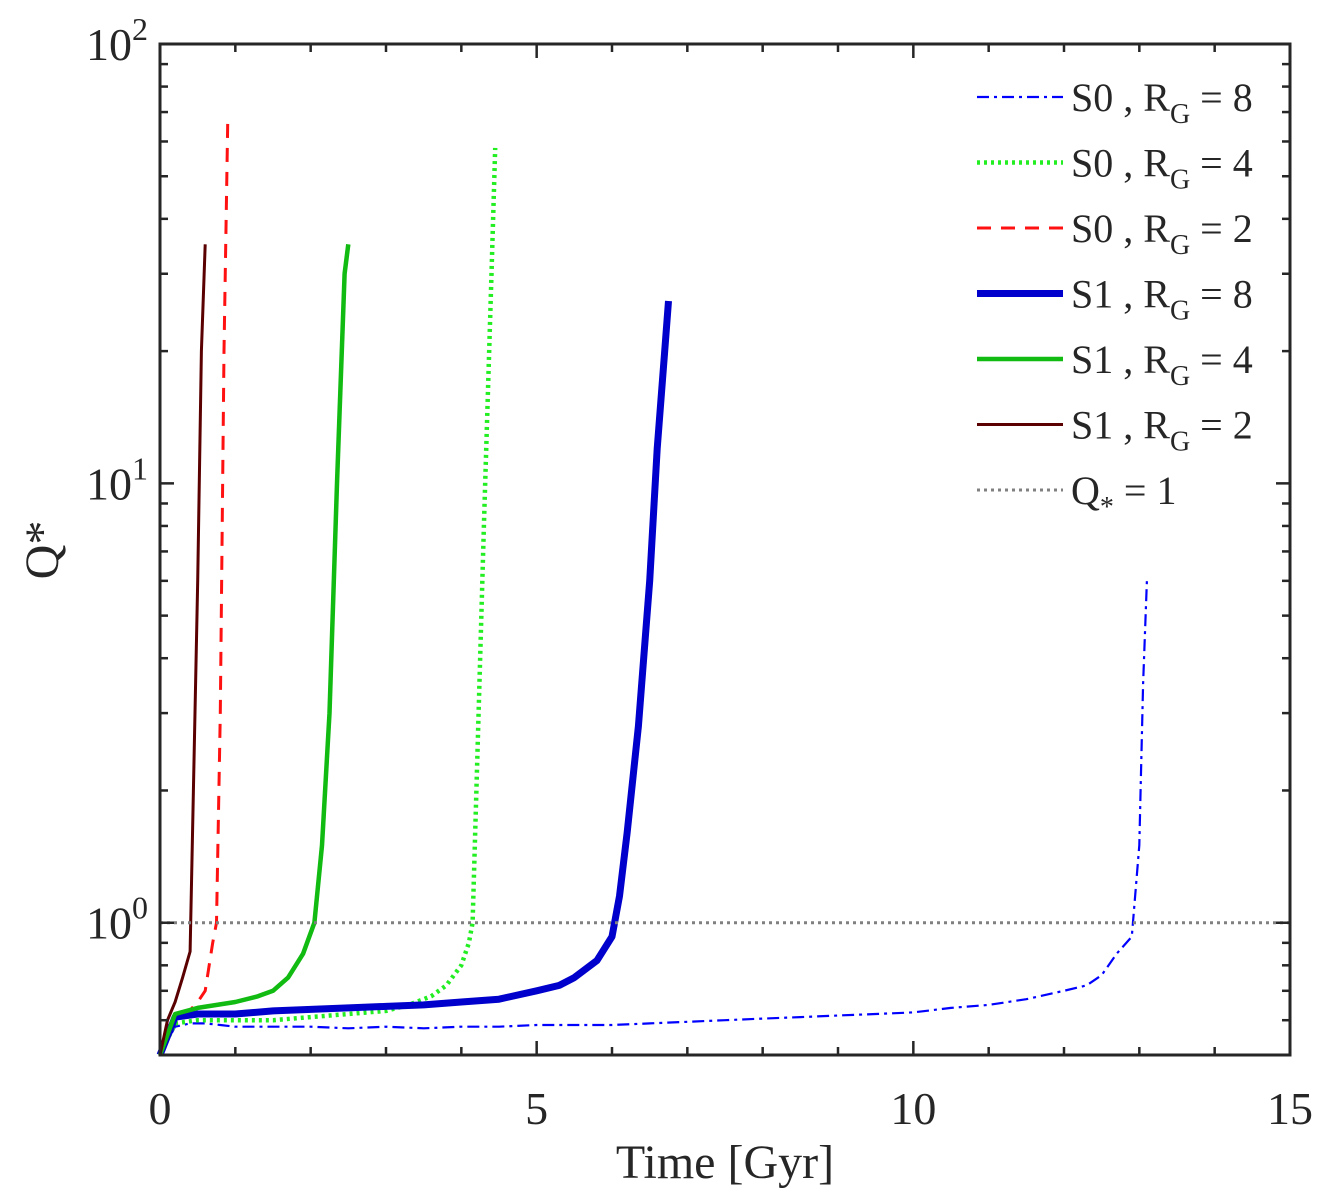 The height and width of the screenshot is (1193, 1323). What do you see at coordinates (1162, 102) in the screenshot?
I see `legend-label-s0-rg8: S0 , RG = 8` at bounding box center [1162, 102].